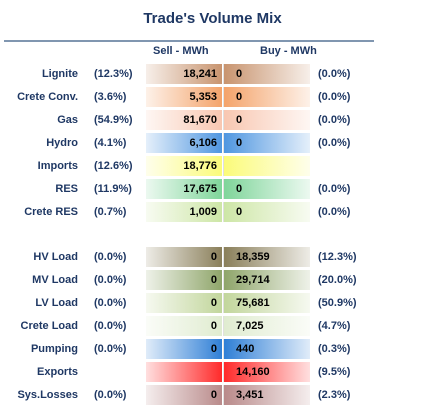  I want to click on sell-value-cell: 5,353, so click(184, 97).